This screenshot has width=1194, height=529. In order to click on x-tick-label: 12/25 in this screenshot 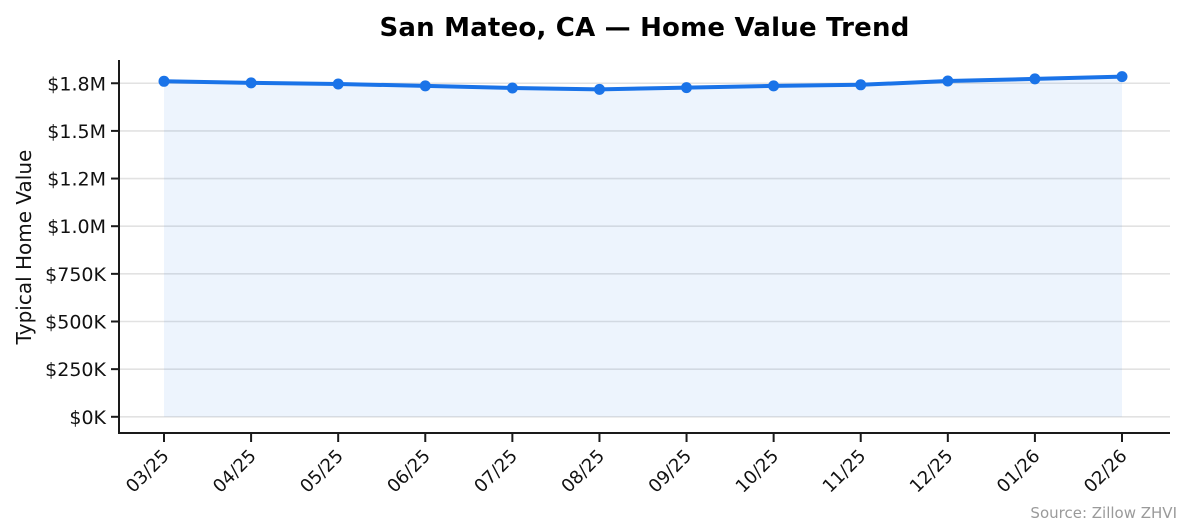, I will do `click(932, 472)`.